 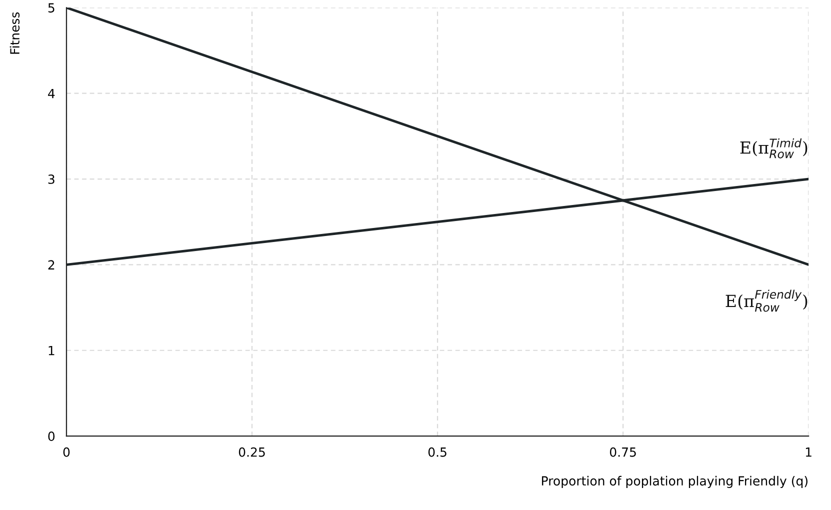 What do you see at coordinates (51, 265) in the screenshot?
I see `y-tick-label: 2` at bounding box center [51, 265].